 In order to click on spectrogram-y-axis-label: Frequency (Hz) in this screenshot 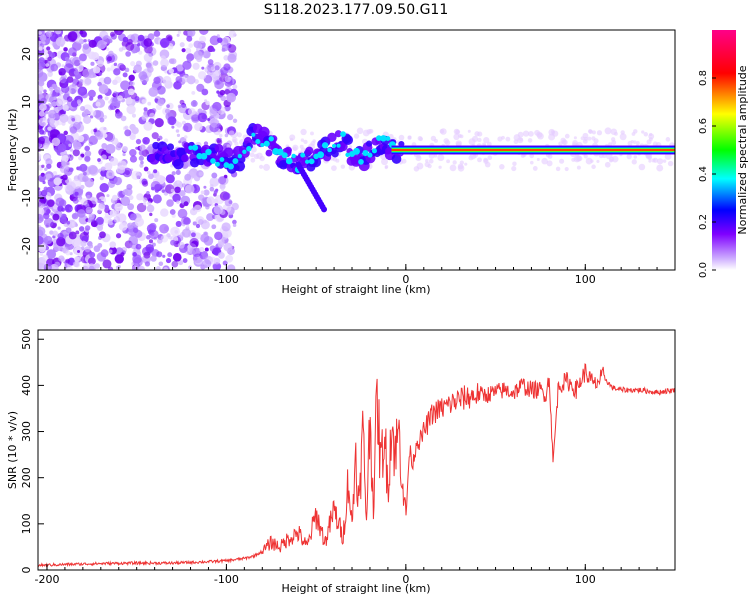, I will do `click(12, 150)`.